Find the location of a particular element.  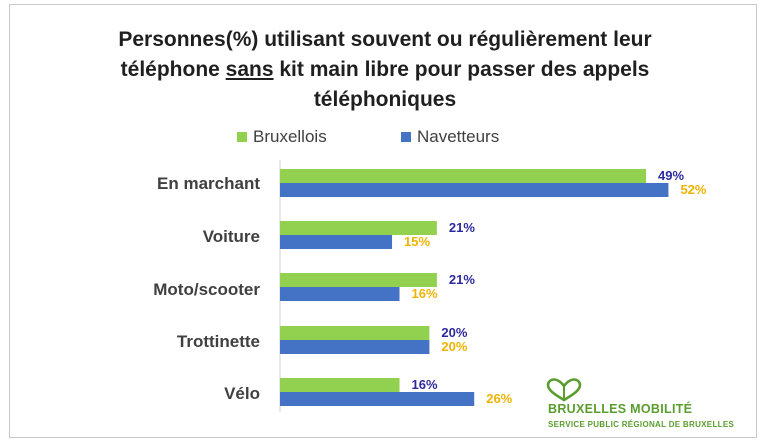

logo-name: BRUXELLES MOBILITÉ is located at coordinates (620, 409).